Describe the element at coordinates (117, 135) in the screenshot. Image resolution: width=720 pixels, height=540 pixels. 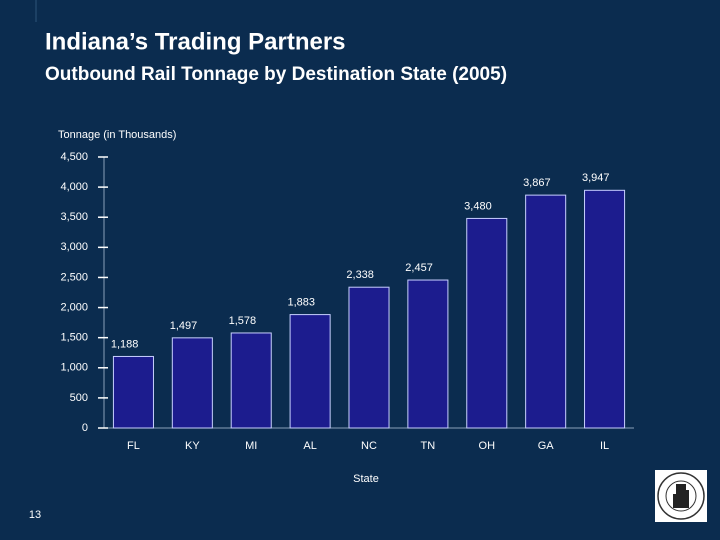
I see `y-axis-label: Tonnage (in Thousands)` at that location.